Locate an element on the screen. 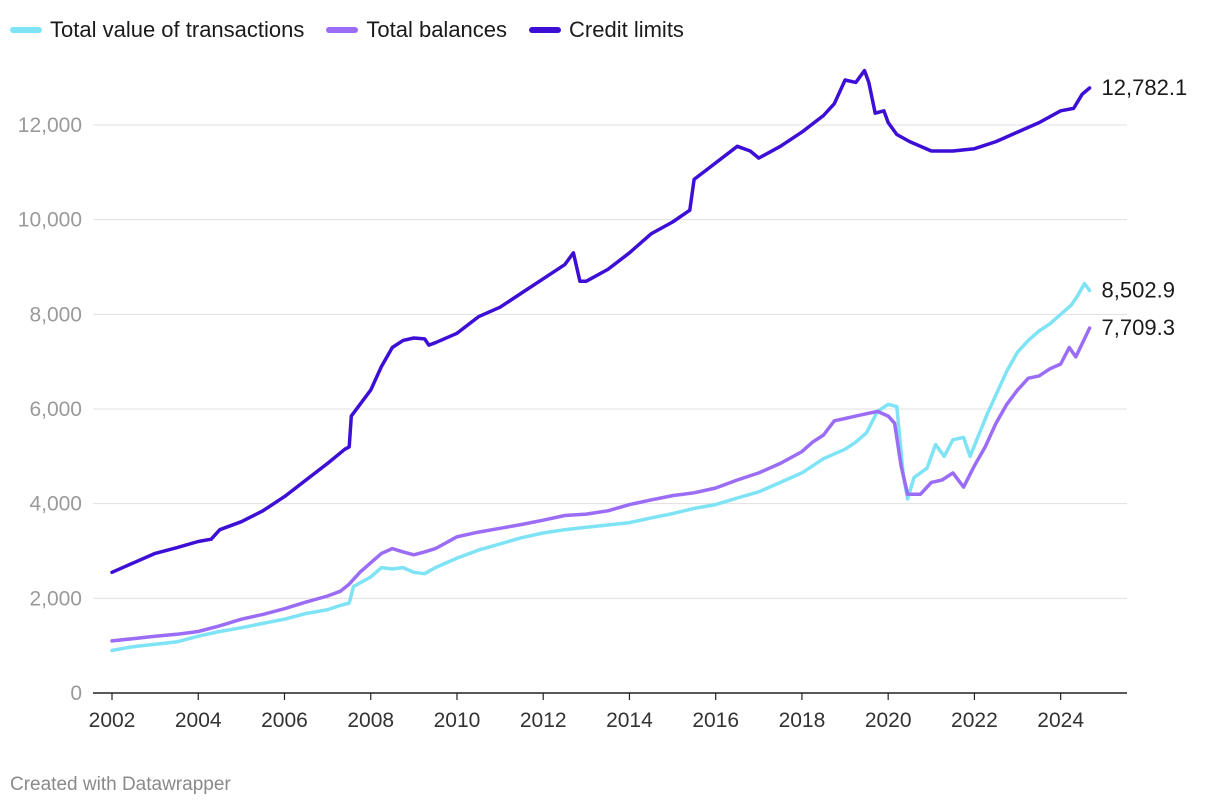 Image resolution: width=1220 pixels, height=810 pixels. legend-item-credit-limits: Credit limits is located at coordinates (606, 30).